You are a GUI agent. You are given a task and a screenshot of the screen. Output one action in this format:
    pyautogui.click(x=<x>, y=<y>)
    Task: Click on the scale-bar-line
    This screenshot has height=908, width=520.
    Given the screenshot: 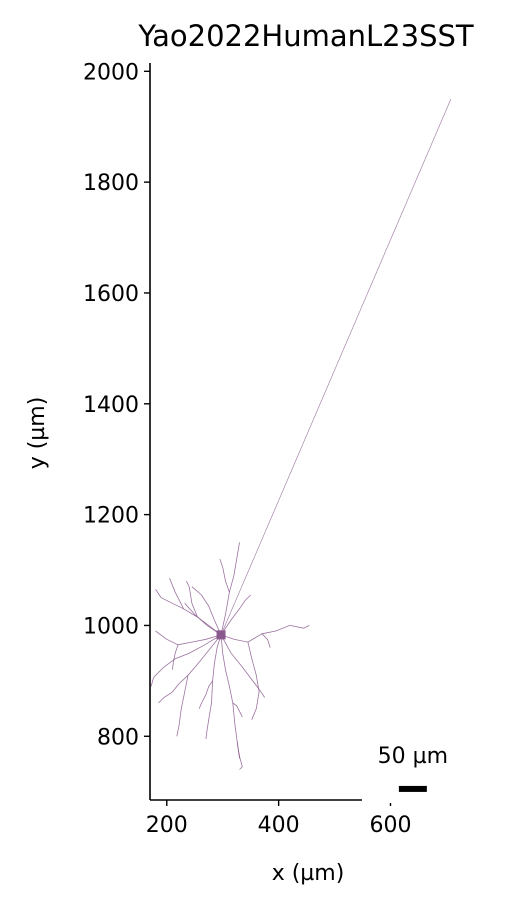 What is the action you would take?
    pyautogui.click(x=412, y=788)
    